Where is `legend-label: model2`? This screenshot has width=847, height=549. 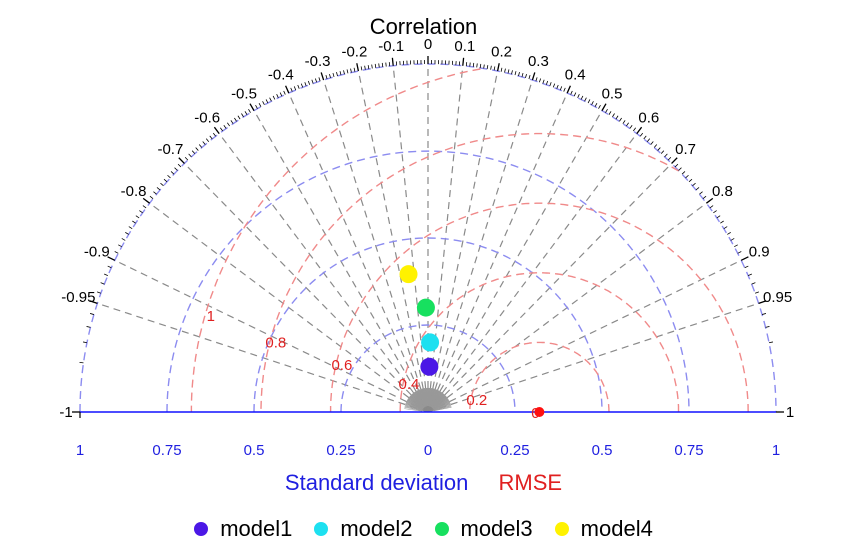 legend-label: model2 is located at coordinates (376, 528).